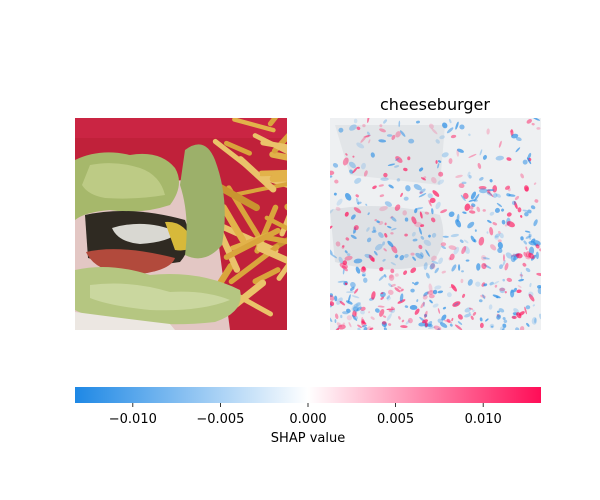 This screenshot has width=600, height=500. Describe the element at coordinates (160, 297) in the screenshot. I see `lettuce-bottom-highlight` at that location.